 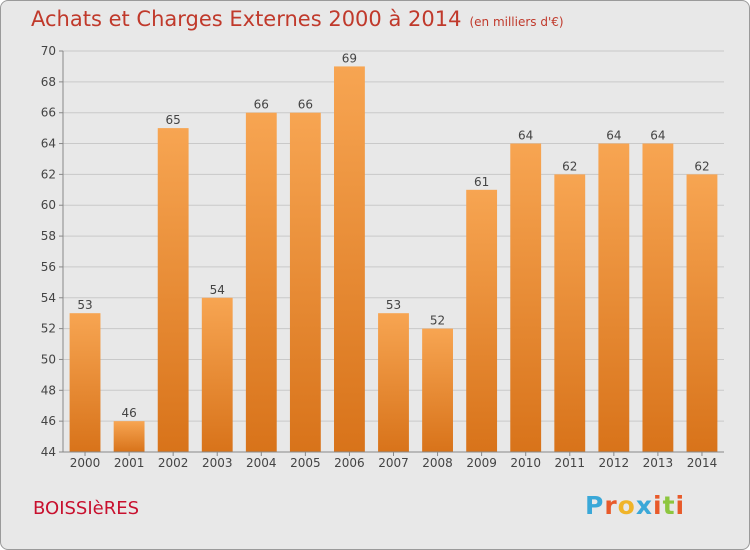 What do you see at coordinates (393, 463) in the screenshot?
I see `x-tick-label: 2007` at bounding box center [393, 463].